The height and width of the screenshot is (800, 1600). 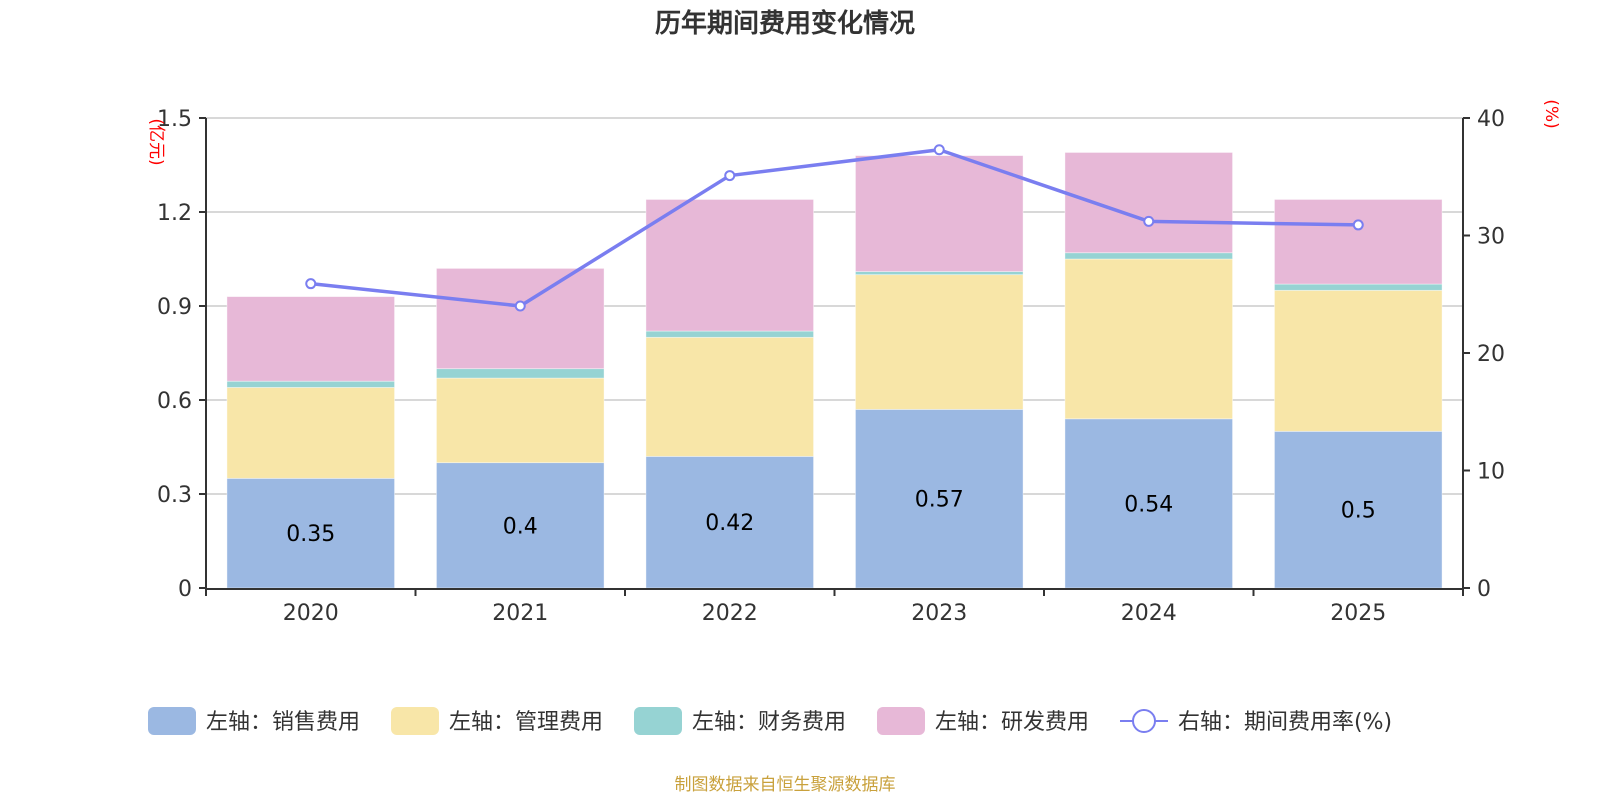 What do you see at coordinates (1484, 589) in the screenshot?
I see `right-axis-tick-label: 0` at bounding box center [1484, 589].